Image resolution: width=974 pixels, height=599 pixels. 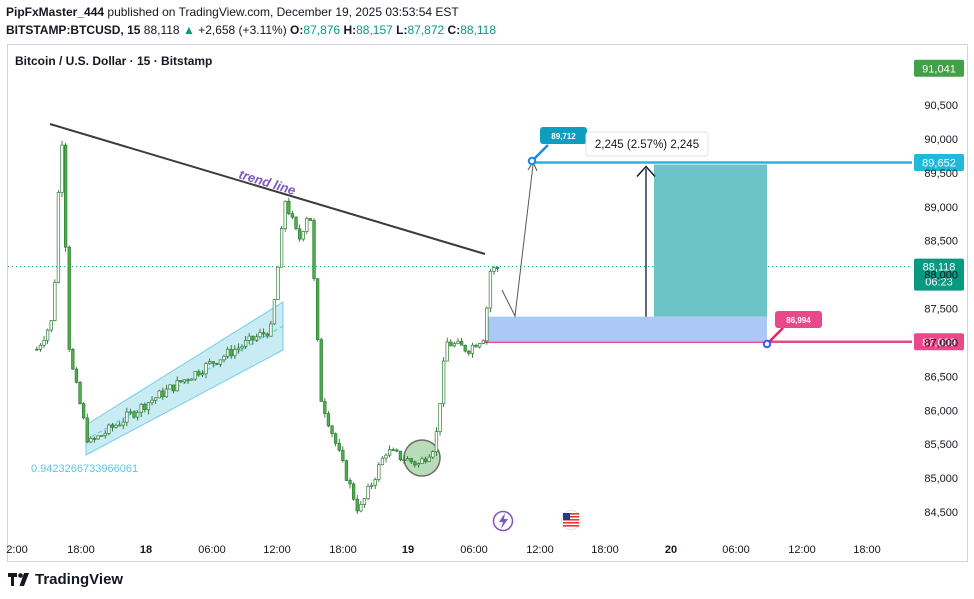 I want to click on measure-label-box, so click(x=647, y=144).